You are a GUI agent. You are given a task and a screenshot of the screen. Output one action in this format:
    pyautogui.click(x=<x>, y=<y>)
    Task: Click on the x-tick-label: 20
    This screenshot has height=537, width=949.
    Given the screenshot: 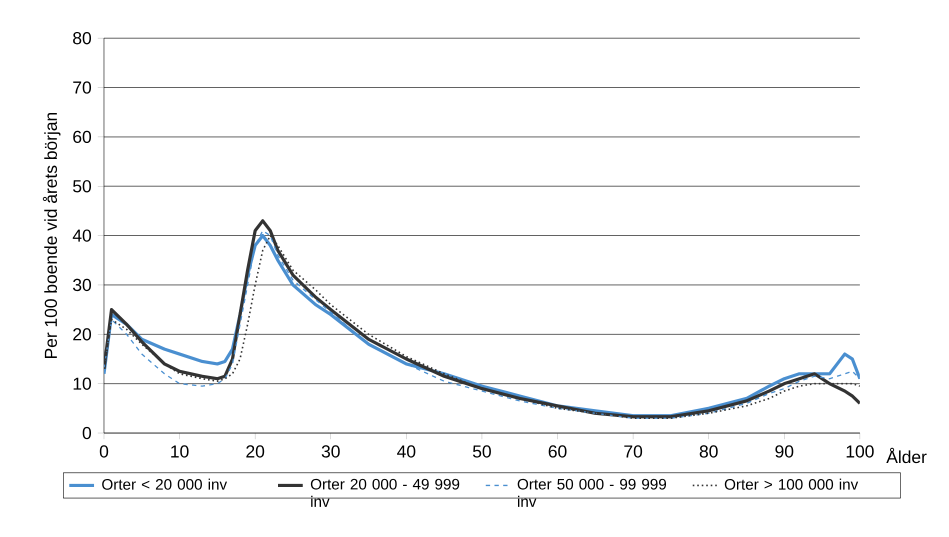 What is the action you would take?
    pyautogui.click(x=255, y=451)
    